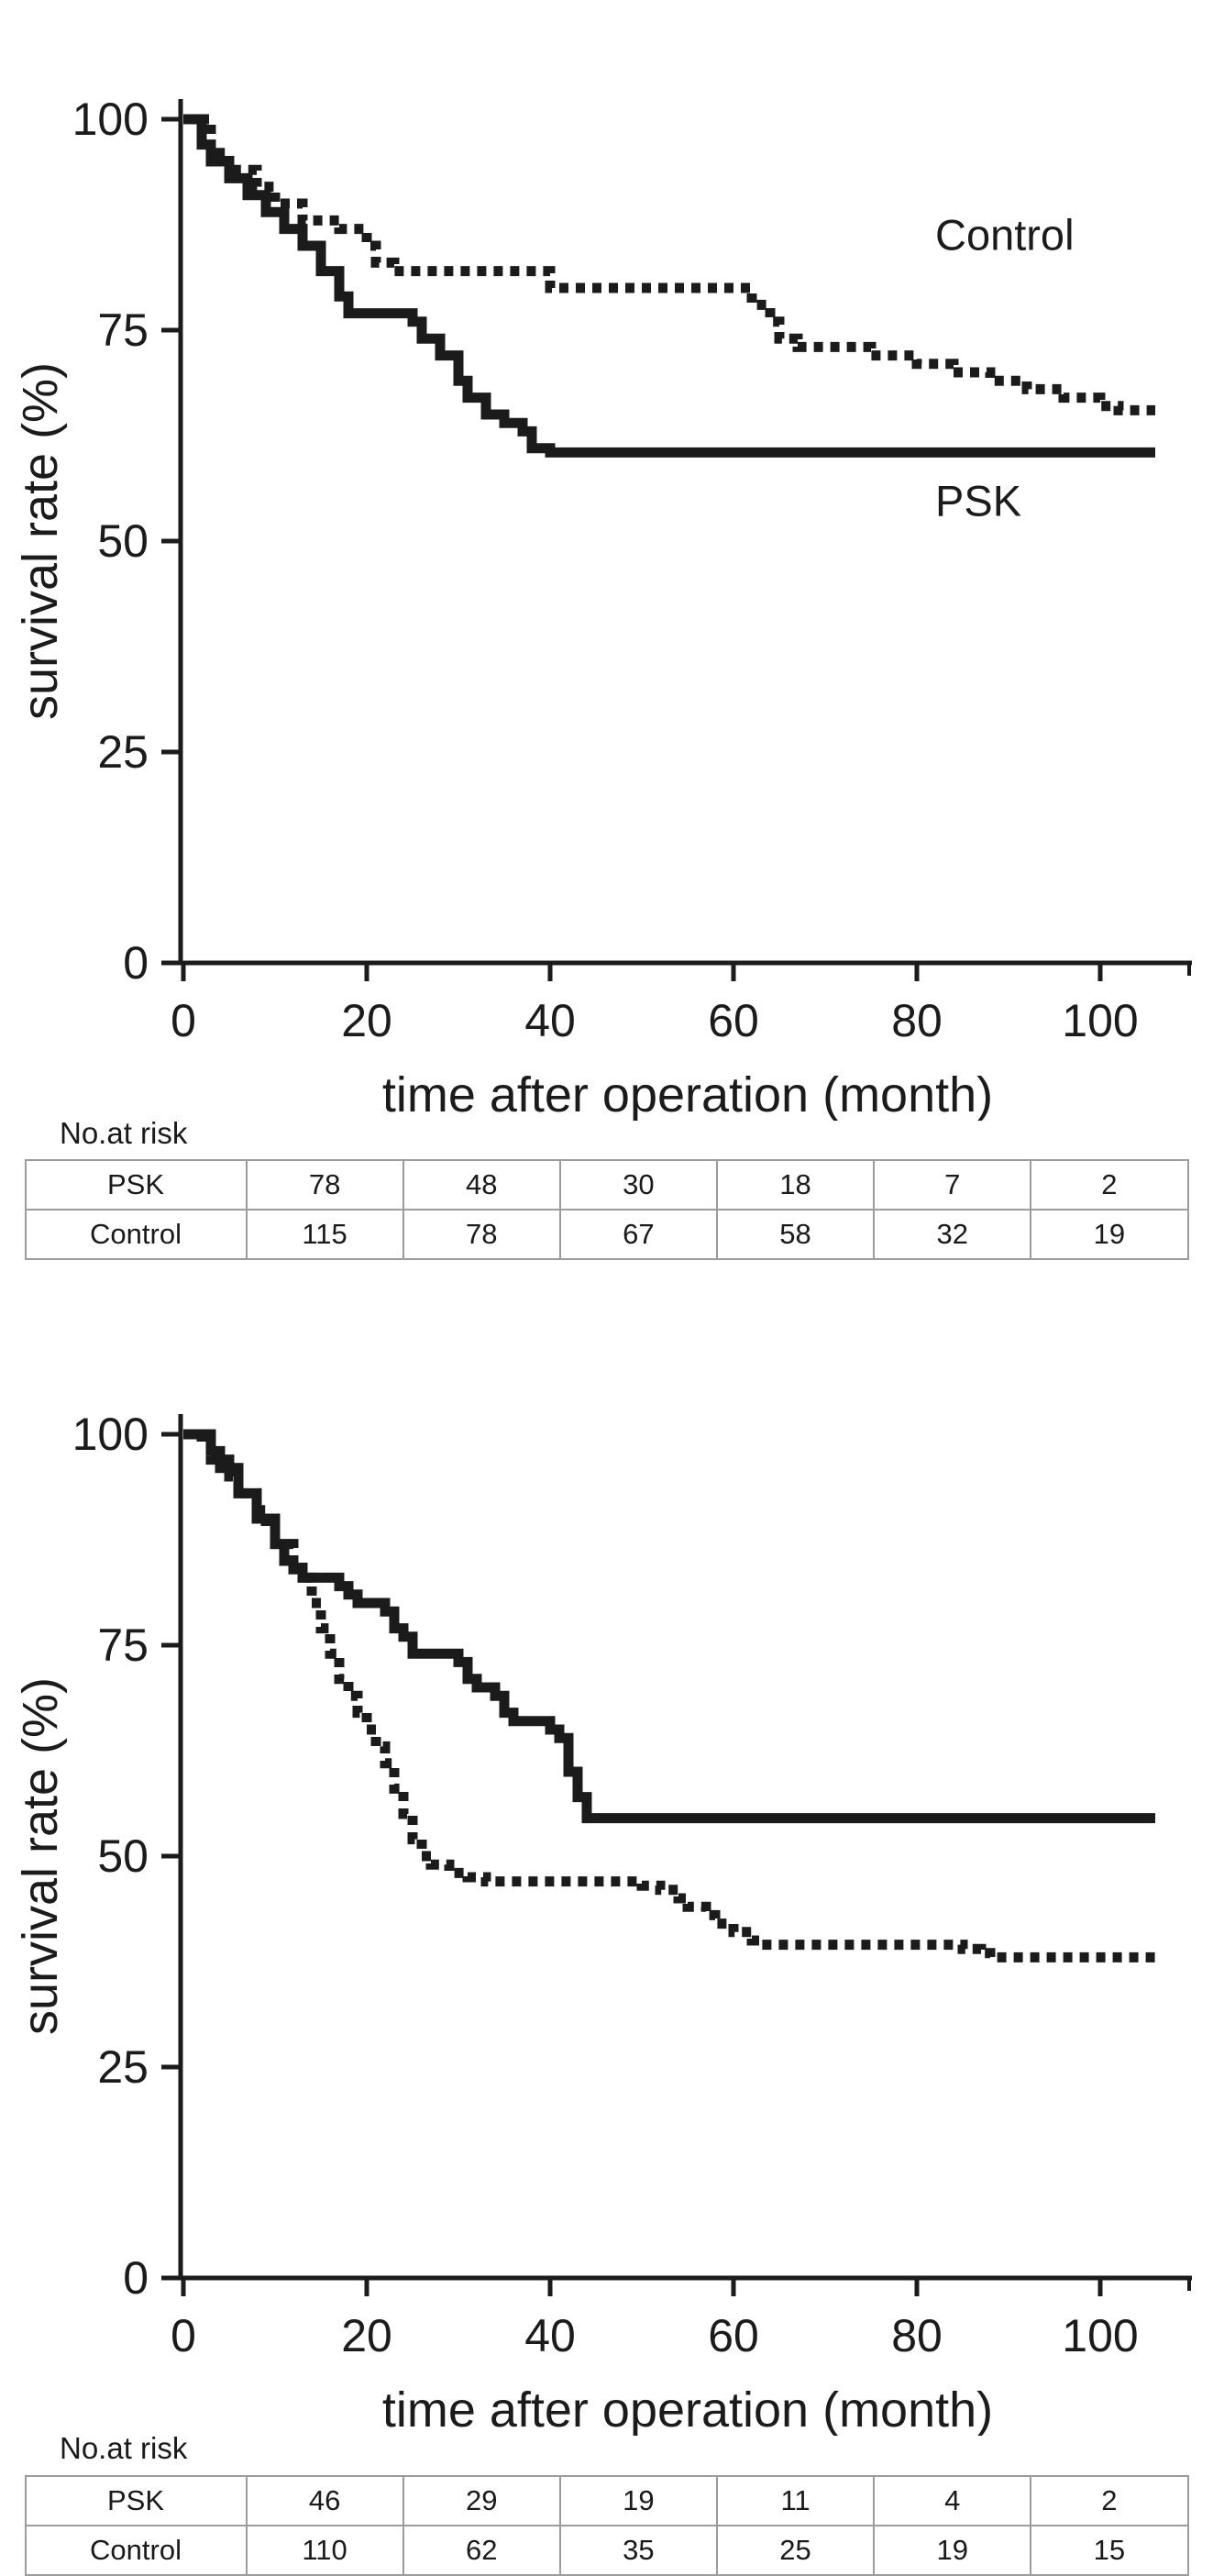  What do you see at coordinates (481, 1185) in the screenshot?
I see `risk-count-cell: 48` at bounding box center [481, 1185].